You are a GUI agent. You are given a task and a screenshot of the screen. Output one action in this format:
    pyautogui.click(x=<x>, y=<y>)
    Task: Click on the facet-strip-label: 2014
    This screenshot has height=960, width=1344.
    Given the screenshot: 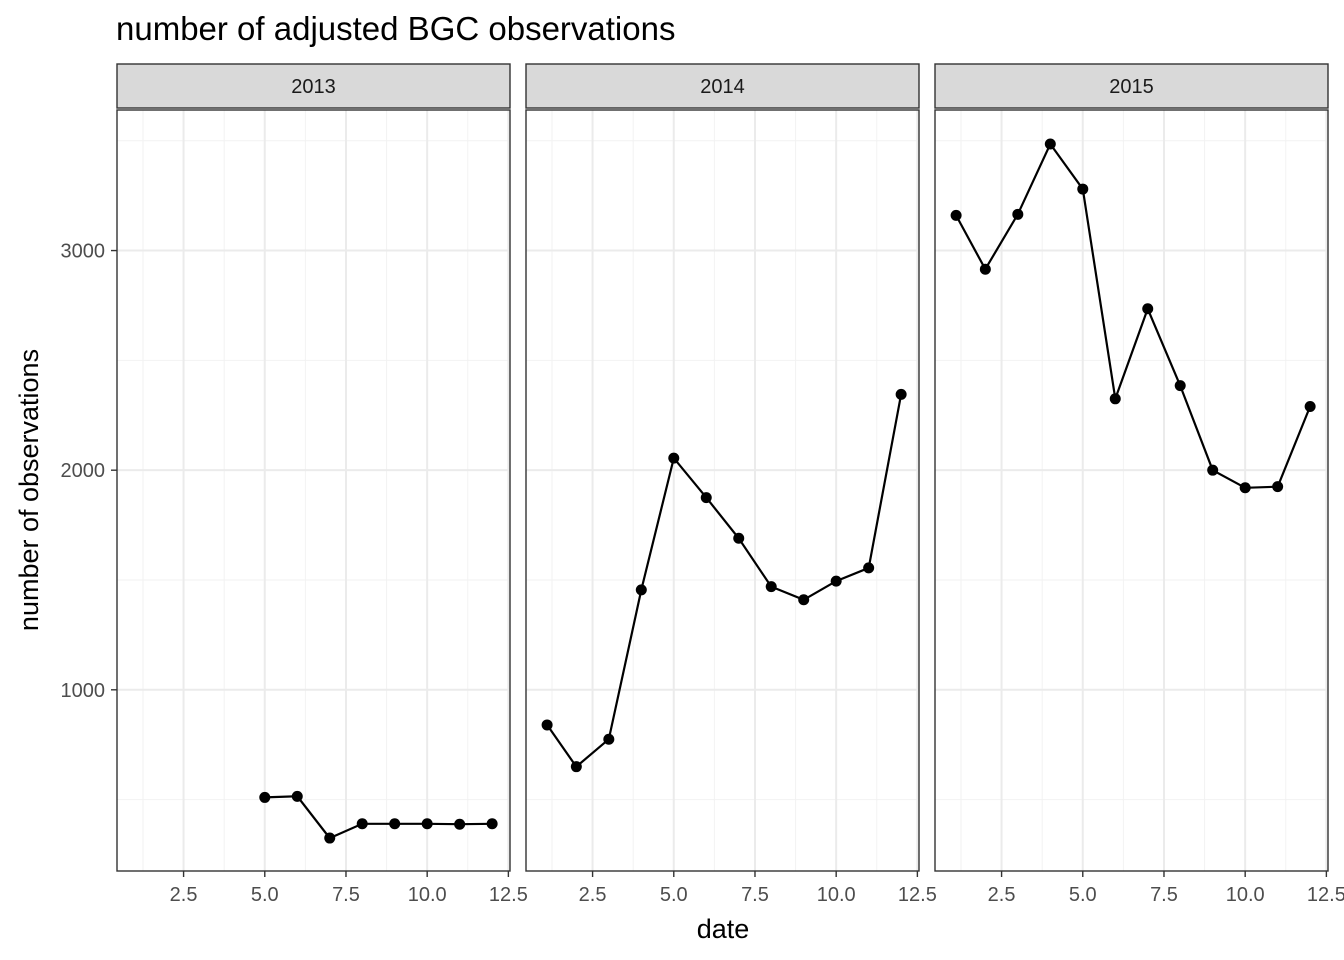 What is the action you would take?
    pyautogui.click(x=722, y=87)
    